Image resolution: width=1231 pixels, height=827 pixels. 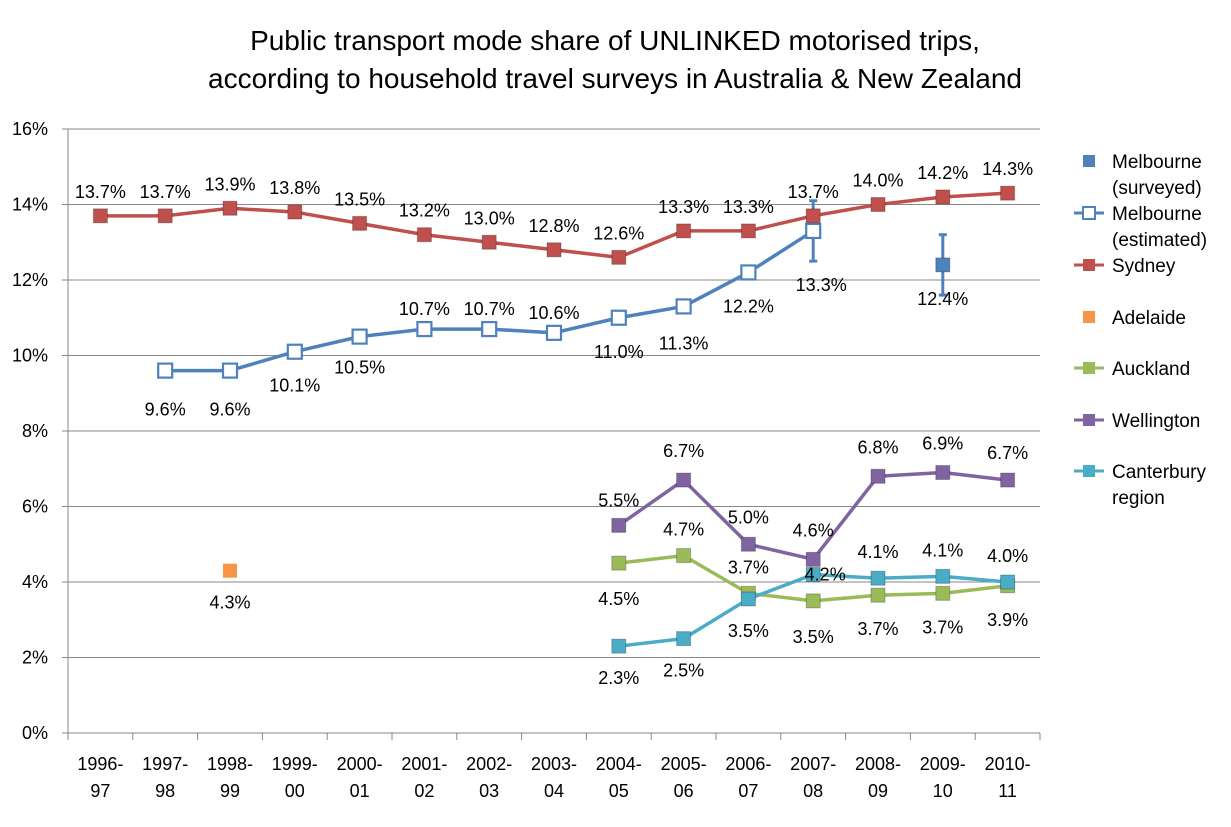 I want to click on data-label: 13.8%, so click(x=294, y=188).